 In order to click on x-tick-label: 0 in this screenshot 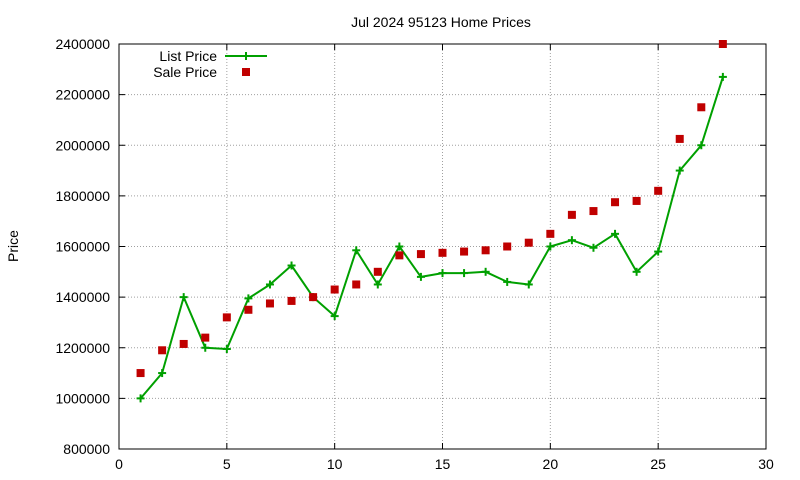, I will do `click(119, 464)`.